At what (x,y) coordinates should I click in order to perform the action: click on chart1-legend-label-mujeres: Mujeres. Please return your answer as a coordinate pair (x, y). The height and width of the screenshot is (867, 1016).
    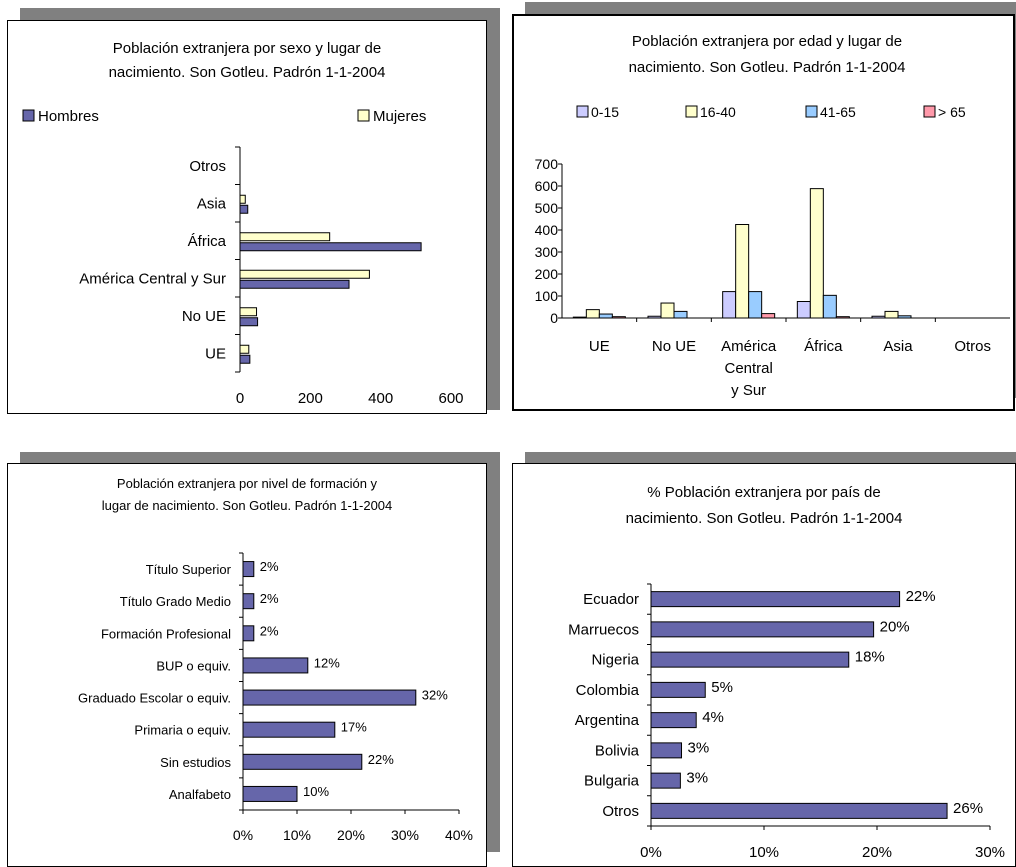
    Looking at the image, I should click on (399, 116).